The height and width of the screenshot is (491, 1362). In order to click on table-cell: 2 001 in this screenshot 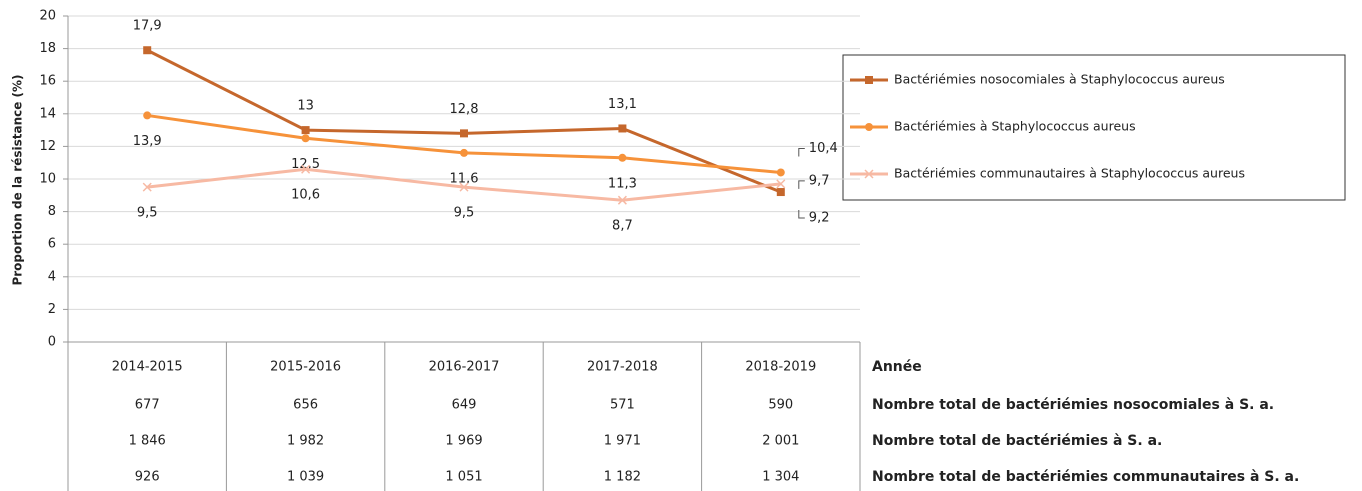, I will do `click(780, 441)`.